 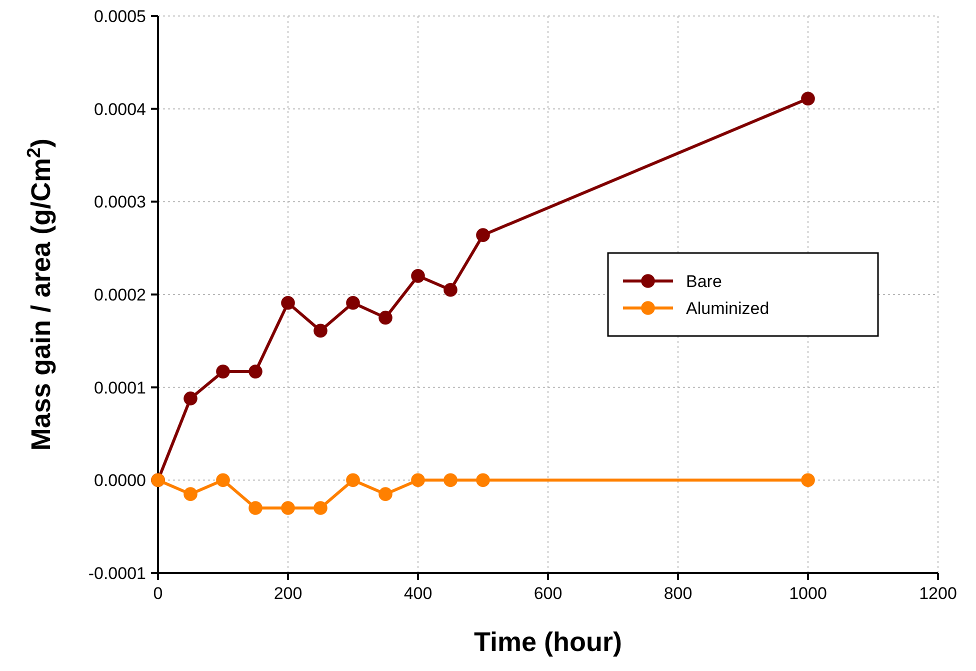 I want to click on x-tick-label: 1200, so click(x=938, y=593).